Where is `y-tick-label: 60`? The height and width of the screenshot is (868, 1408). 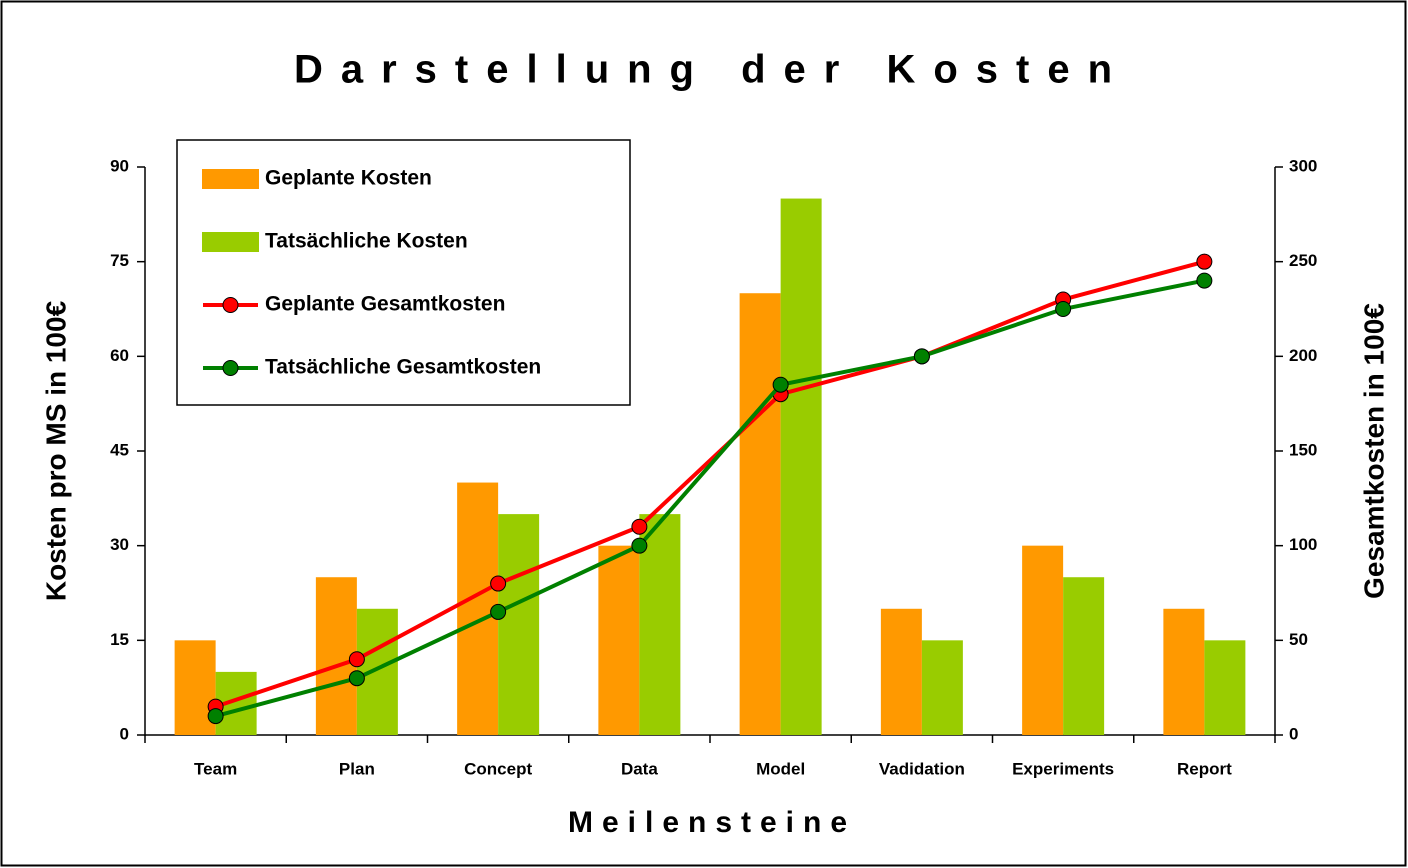 y-tick-label: 60 is located at coordinates (119, 355).